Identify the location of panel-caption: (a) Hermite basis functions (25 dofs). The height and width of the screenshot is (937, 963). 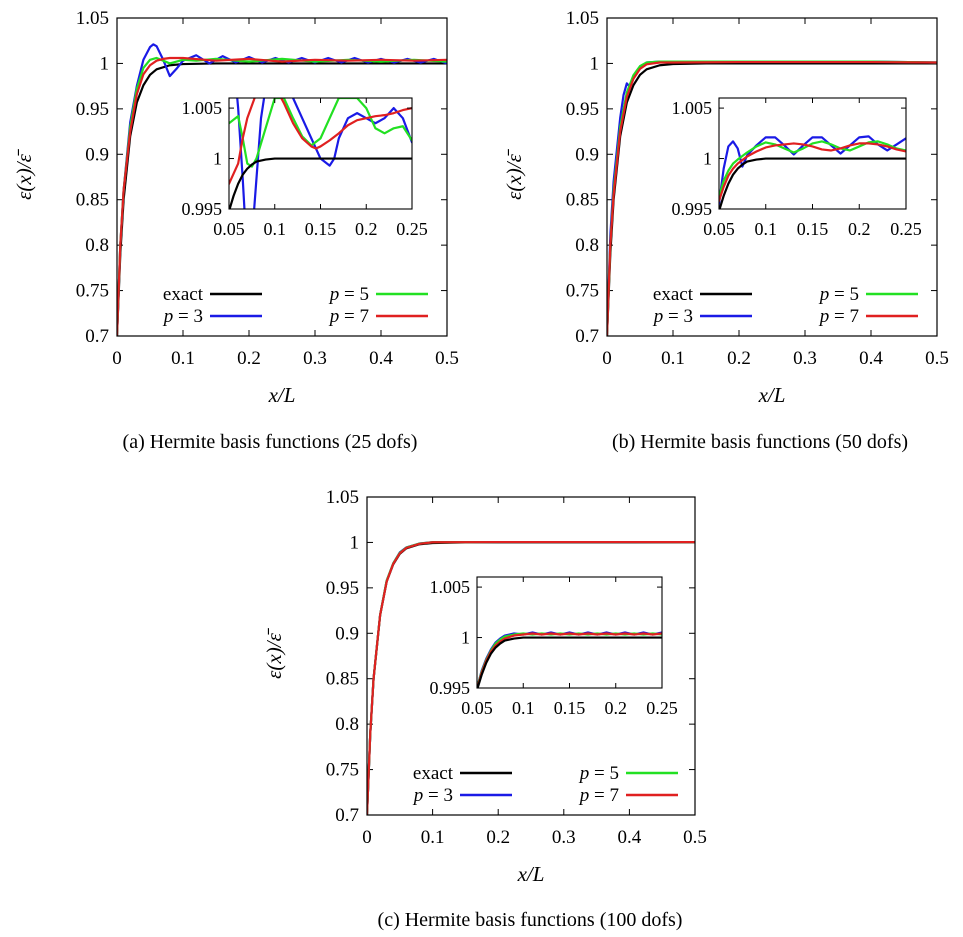
(270, 442).